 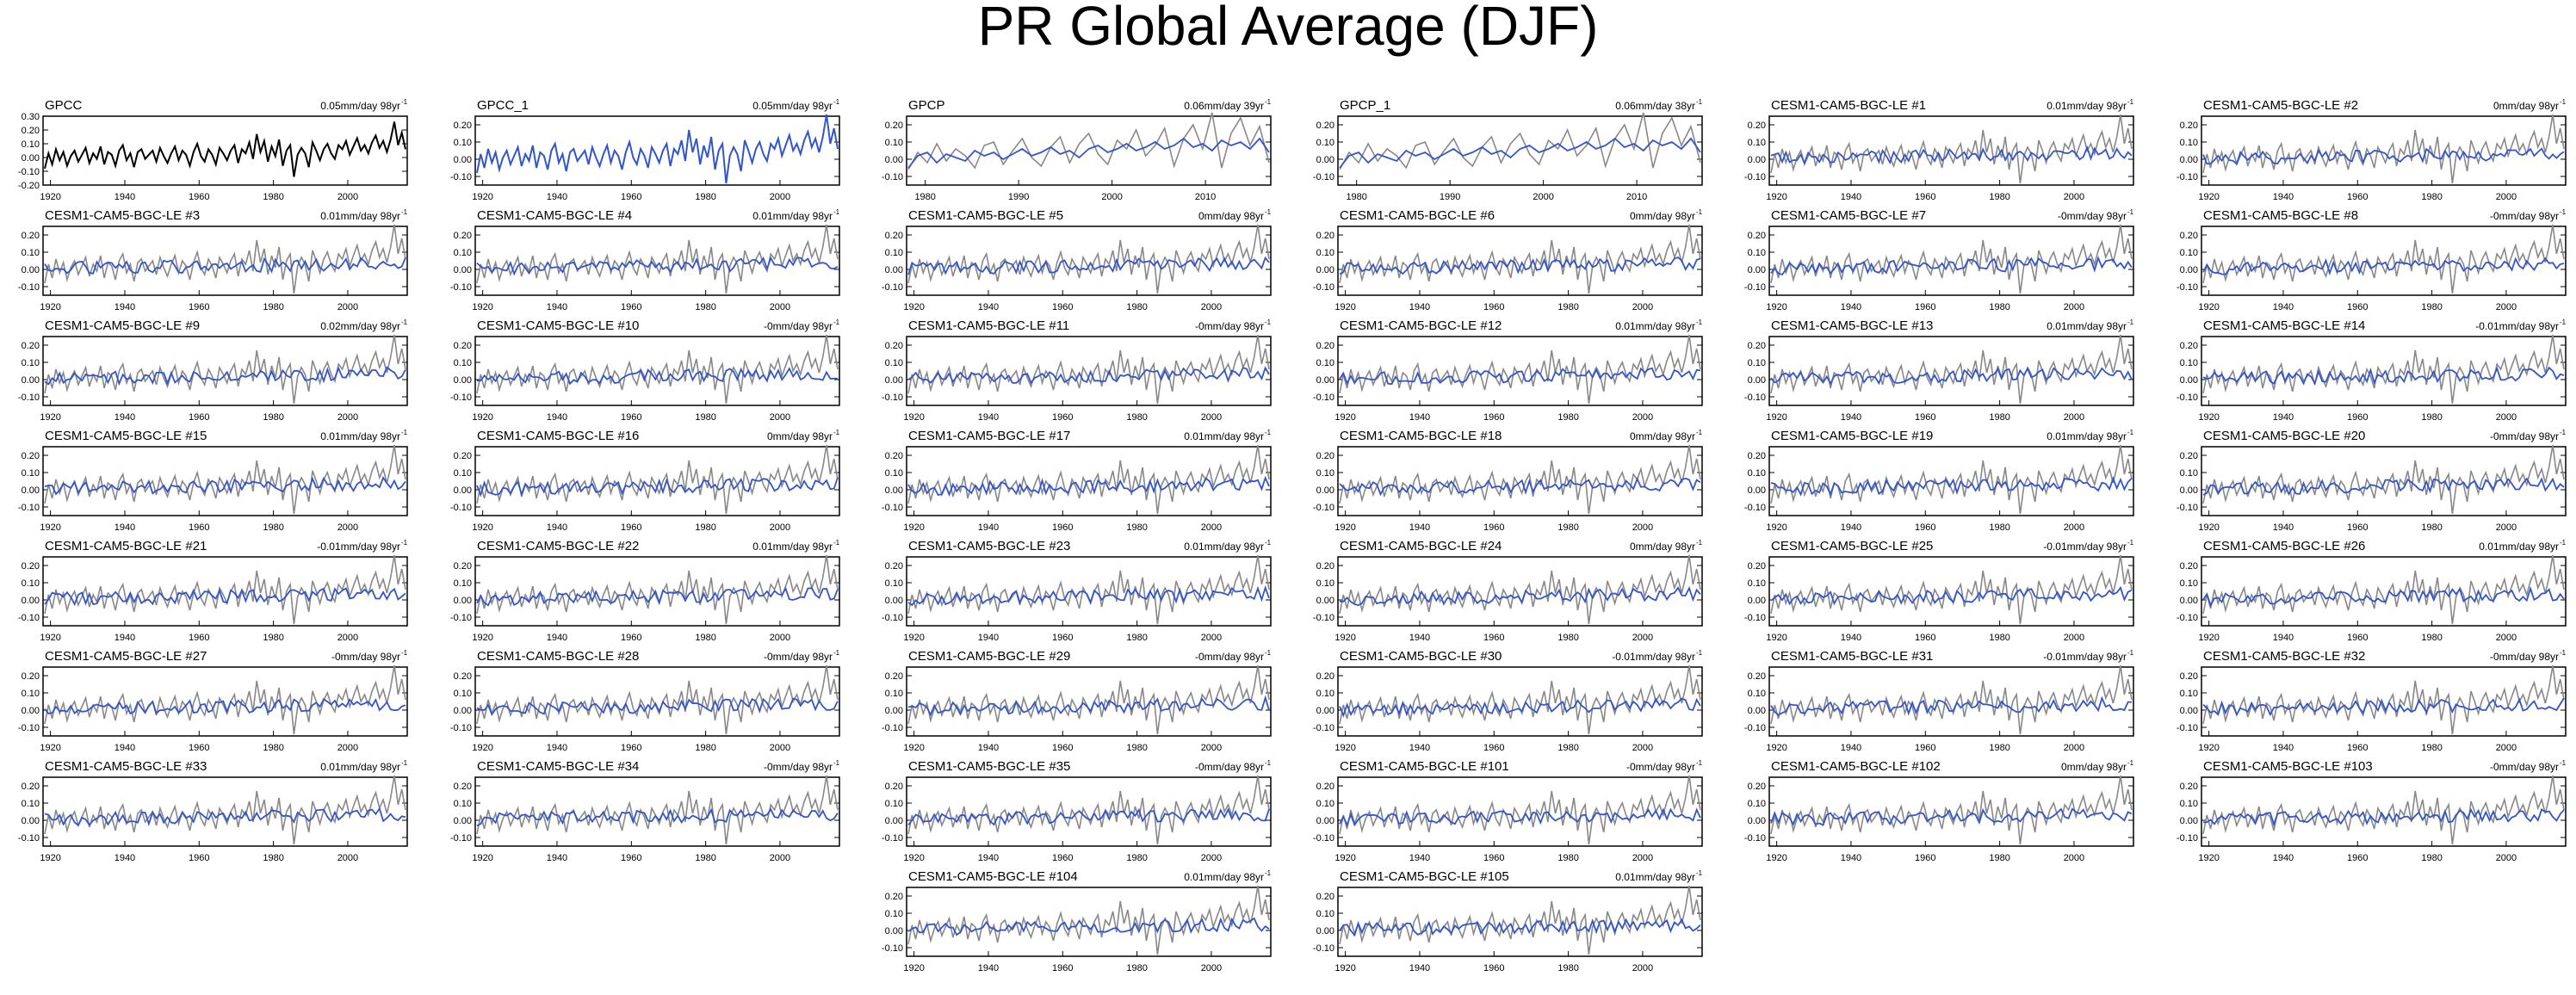 I want to click on x-tick-label: 2010, so click(x=1205, y=197).